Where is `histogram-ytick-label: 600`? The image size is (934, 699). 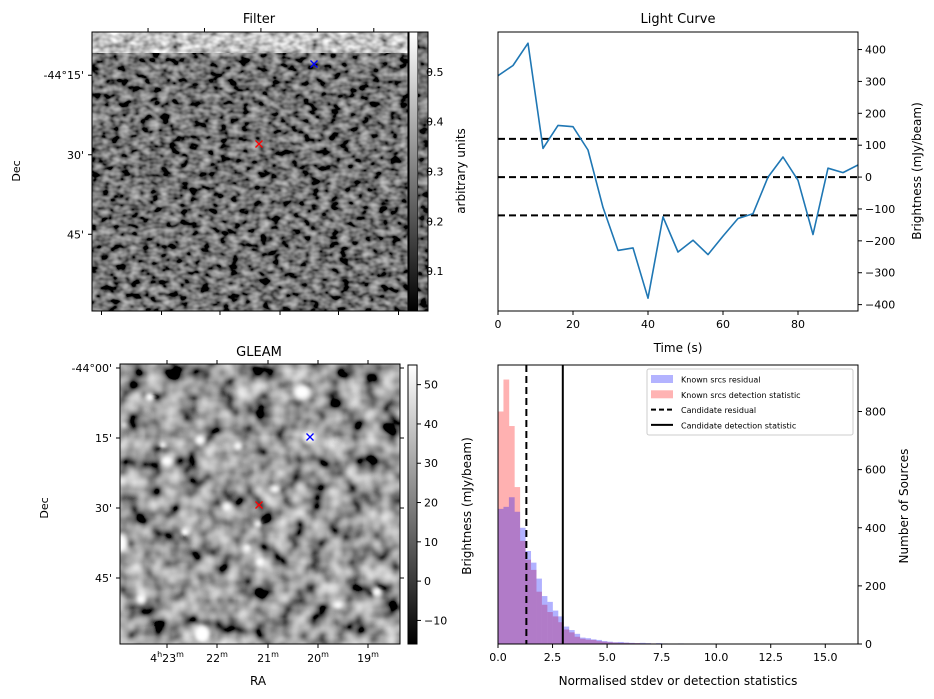 histogram-ytick-label: 600 is located at coordinates (875, 470).